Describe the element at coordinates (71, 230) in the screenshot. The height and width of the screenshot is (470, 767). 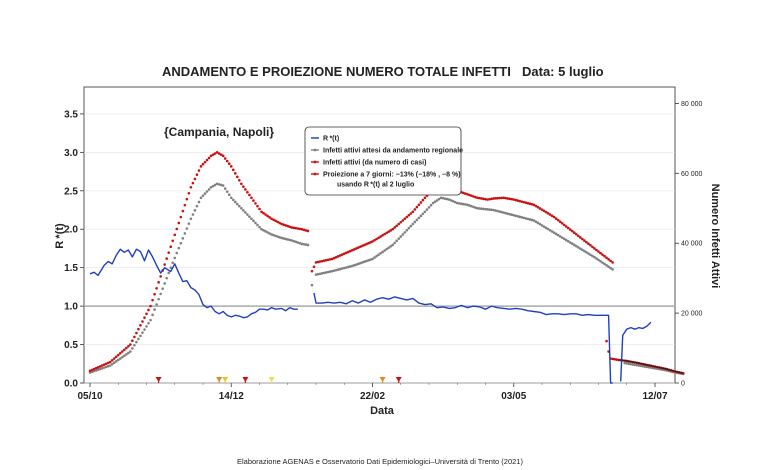
I see `y-left-tick-label: 2.0` at that location.